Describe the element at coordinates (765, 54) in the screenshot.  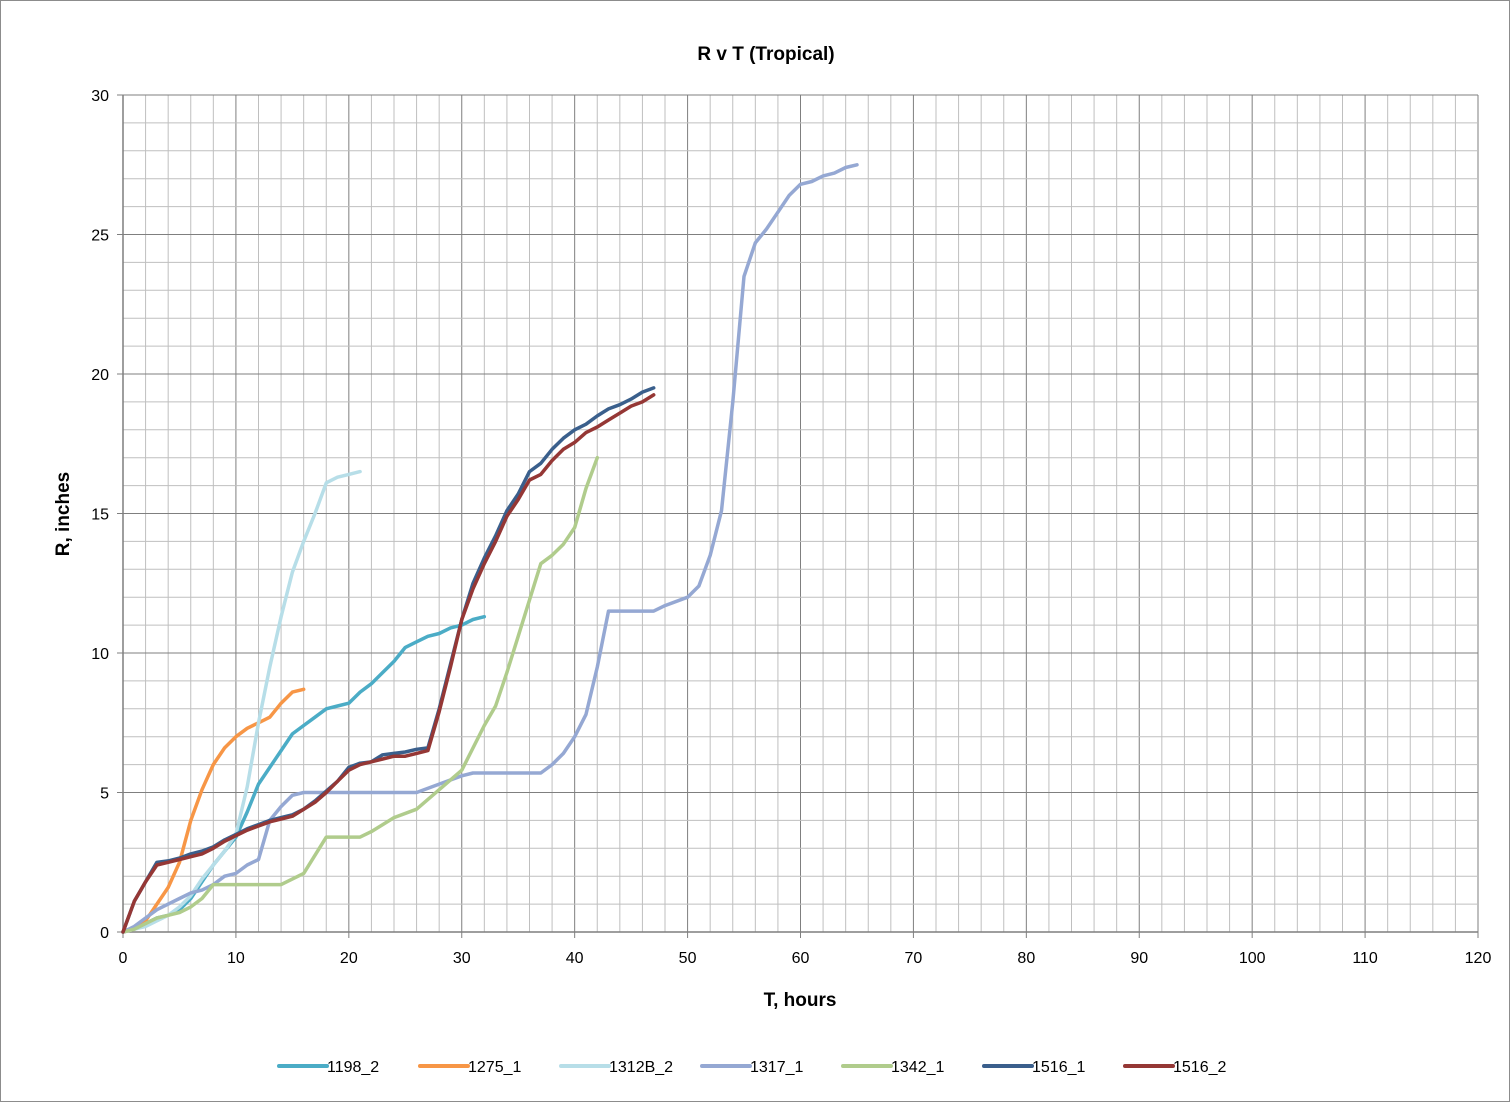
I see `chart-title: R v T (Tropical)` at that location.